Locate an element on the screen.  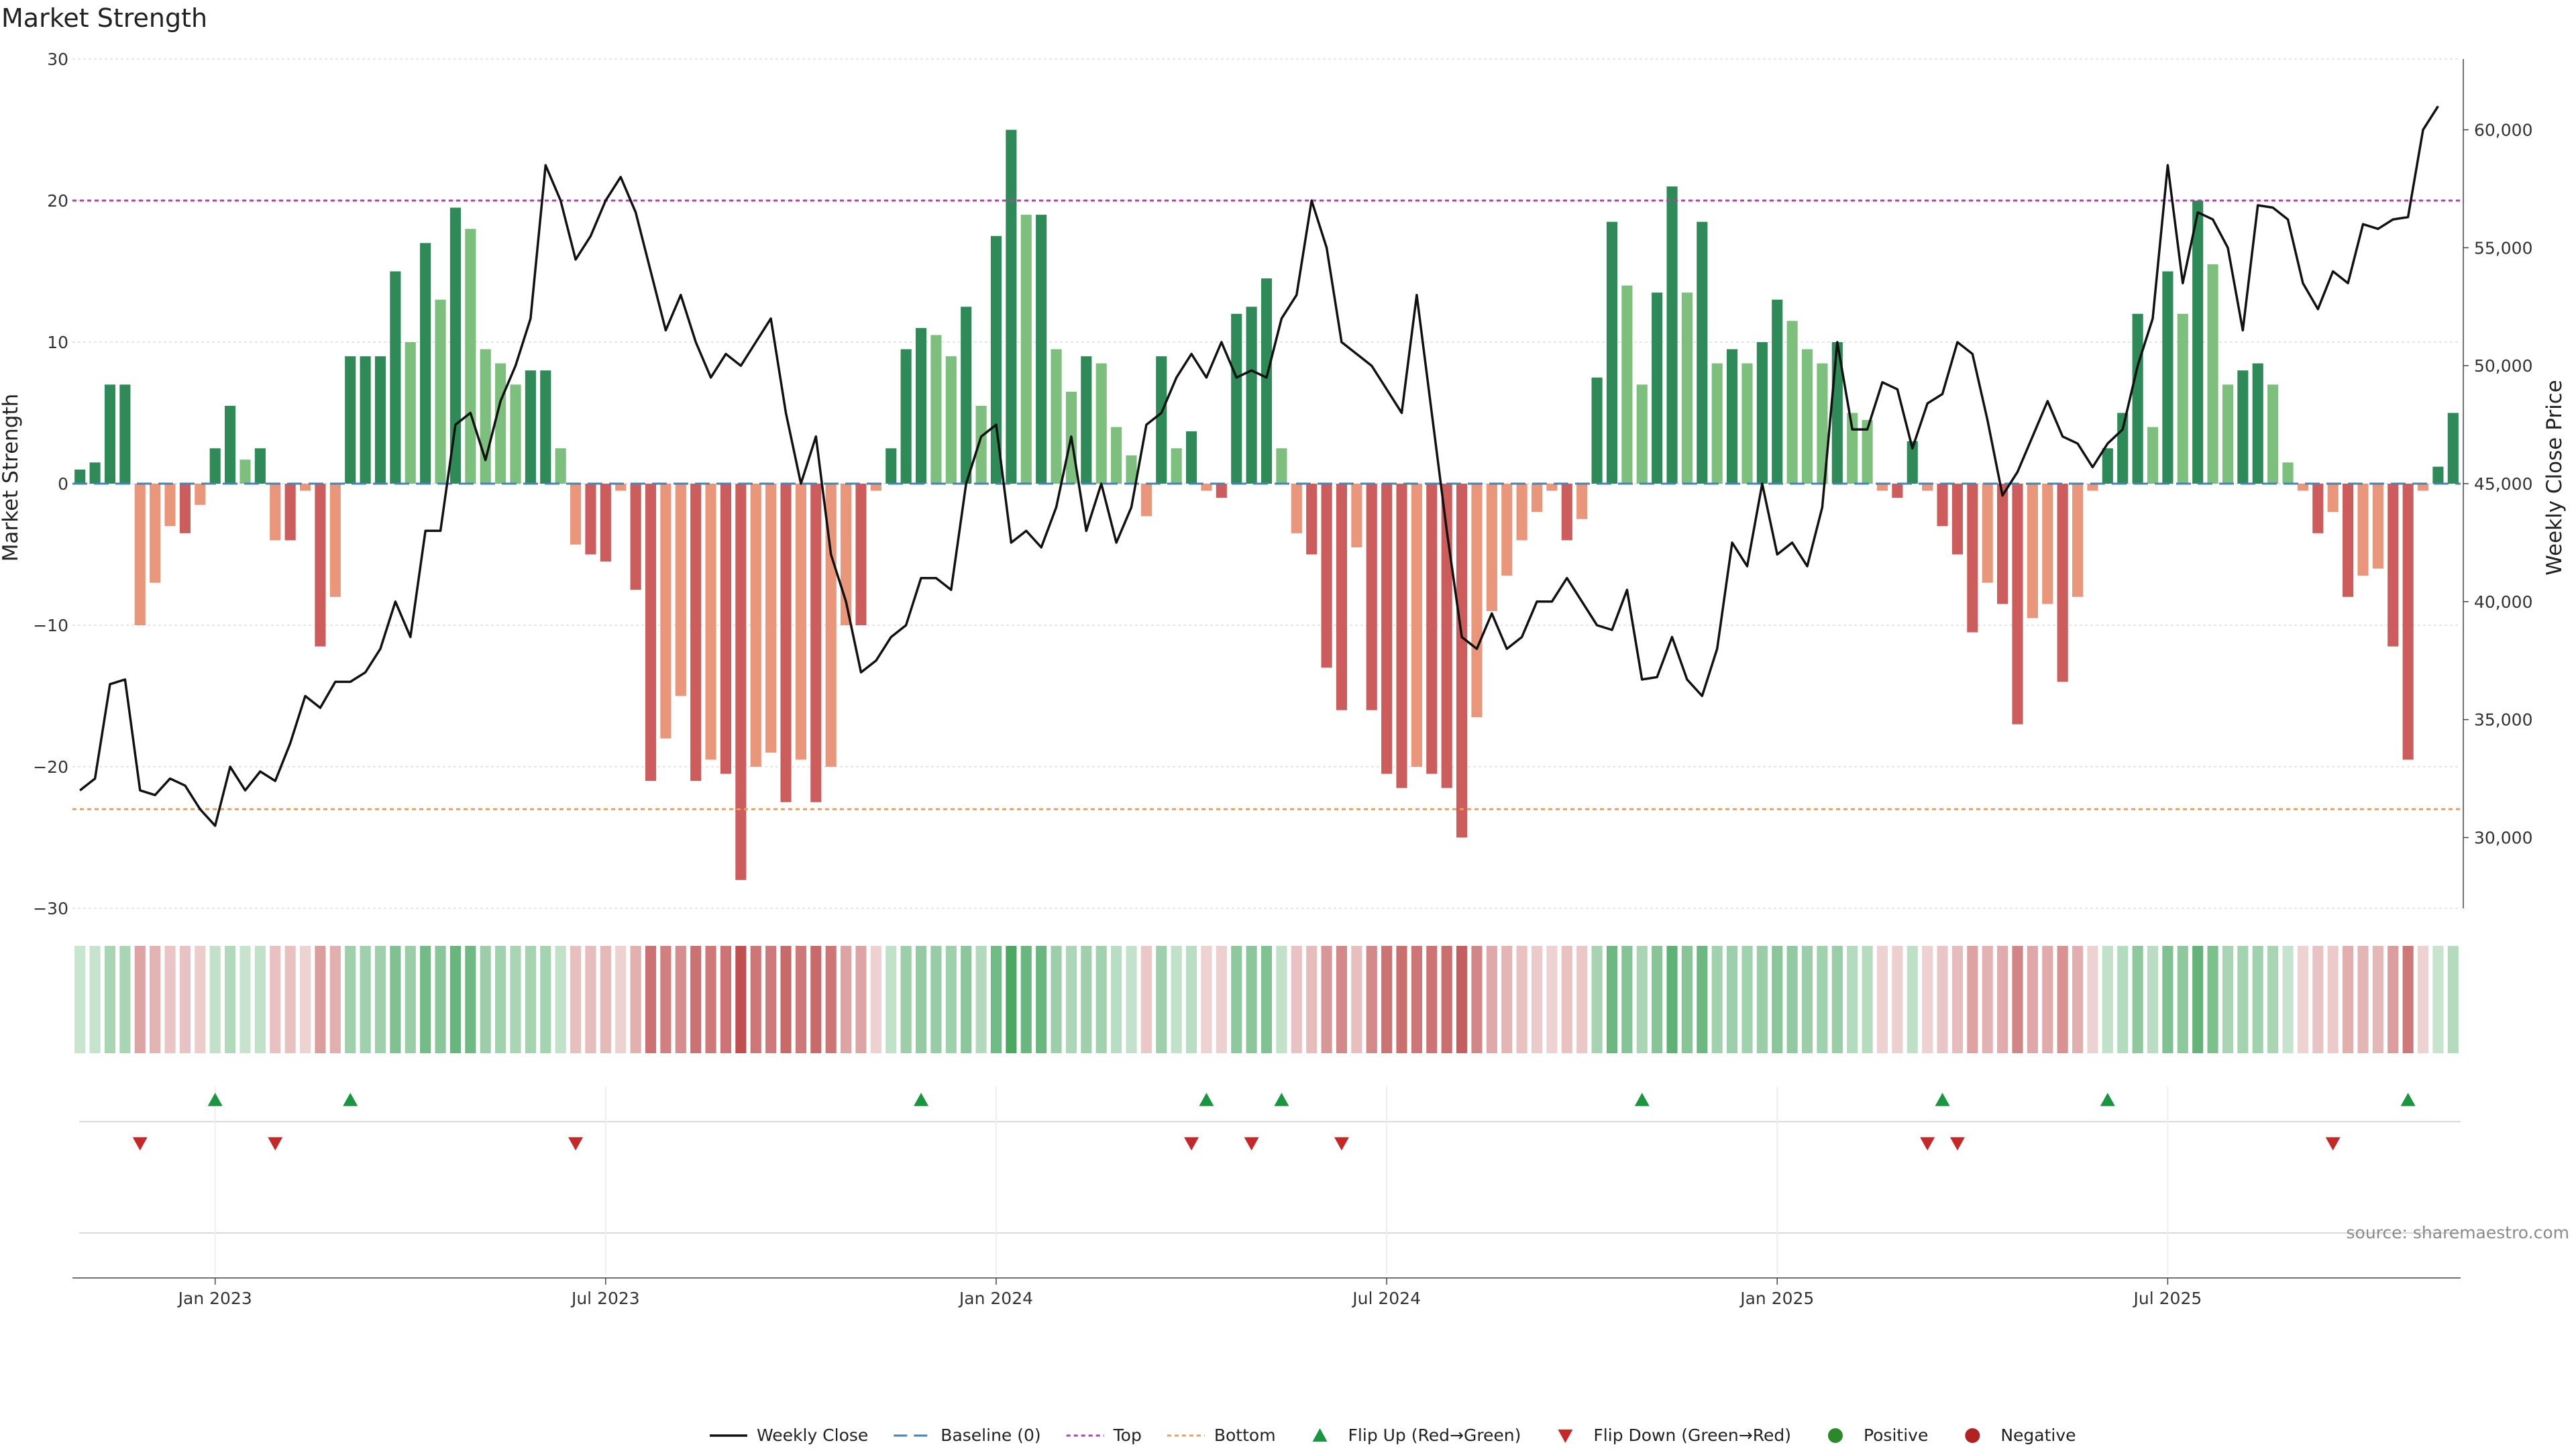
y2-tick-label: 55,000 is located at coordinates (2503, 248).